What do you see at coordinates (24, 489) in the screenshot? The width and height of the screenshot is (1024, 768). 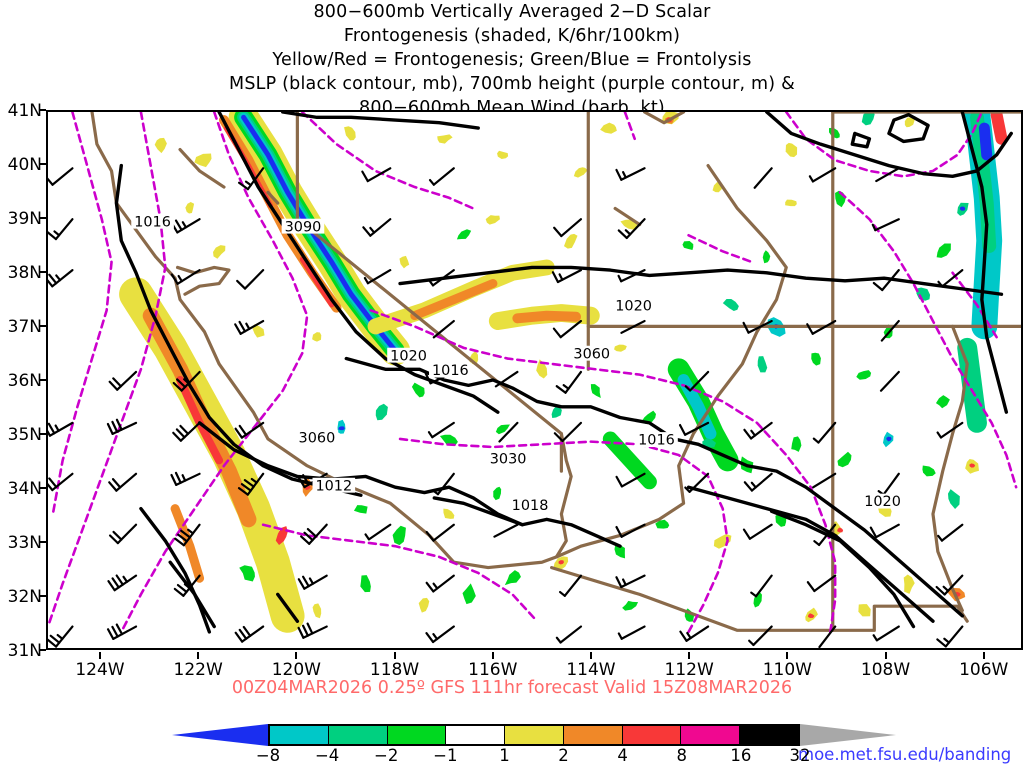 I see `lat-tick-label: 34N` at bounding box center [24, 489].